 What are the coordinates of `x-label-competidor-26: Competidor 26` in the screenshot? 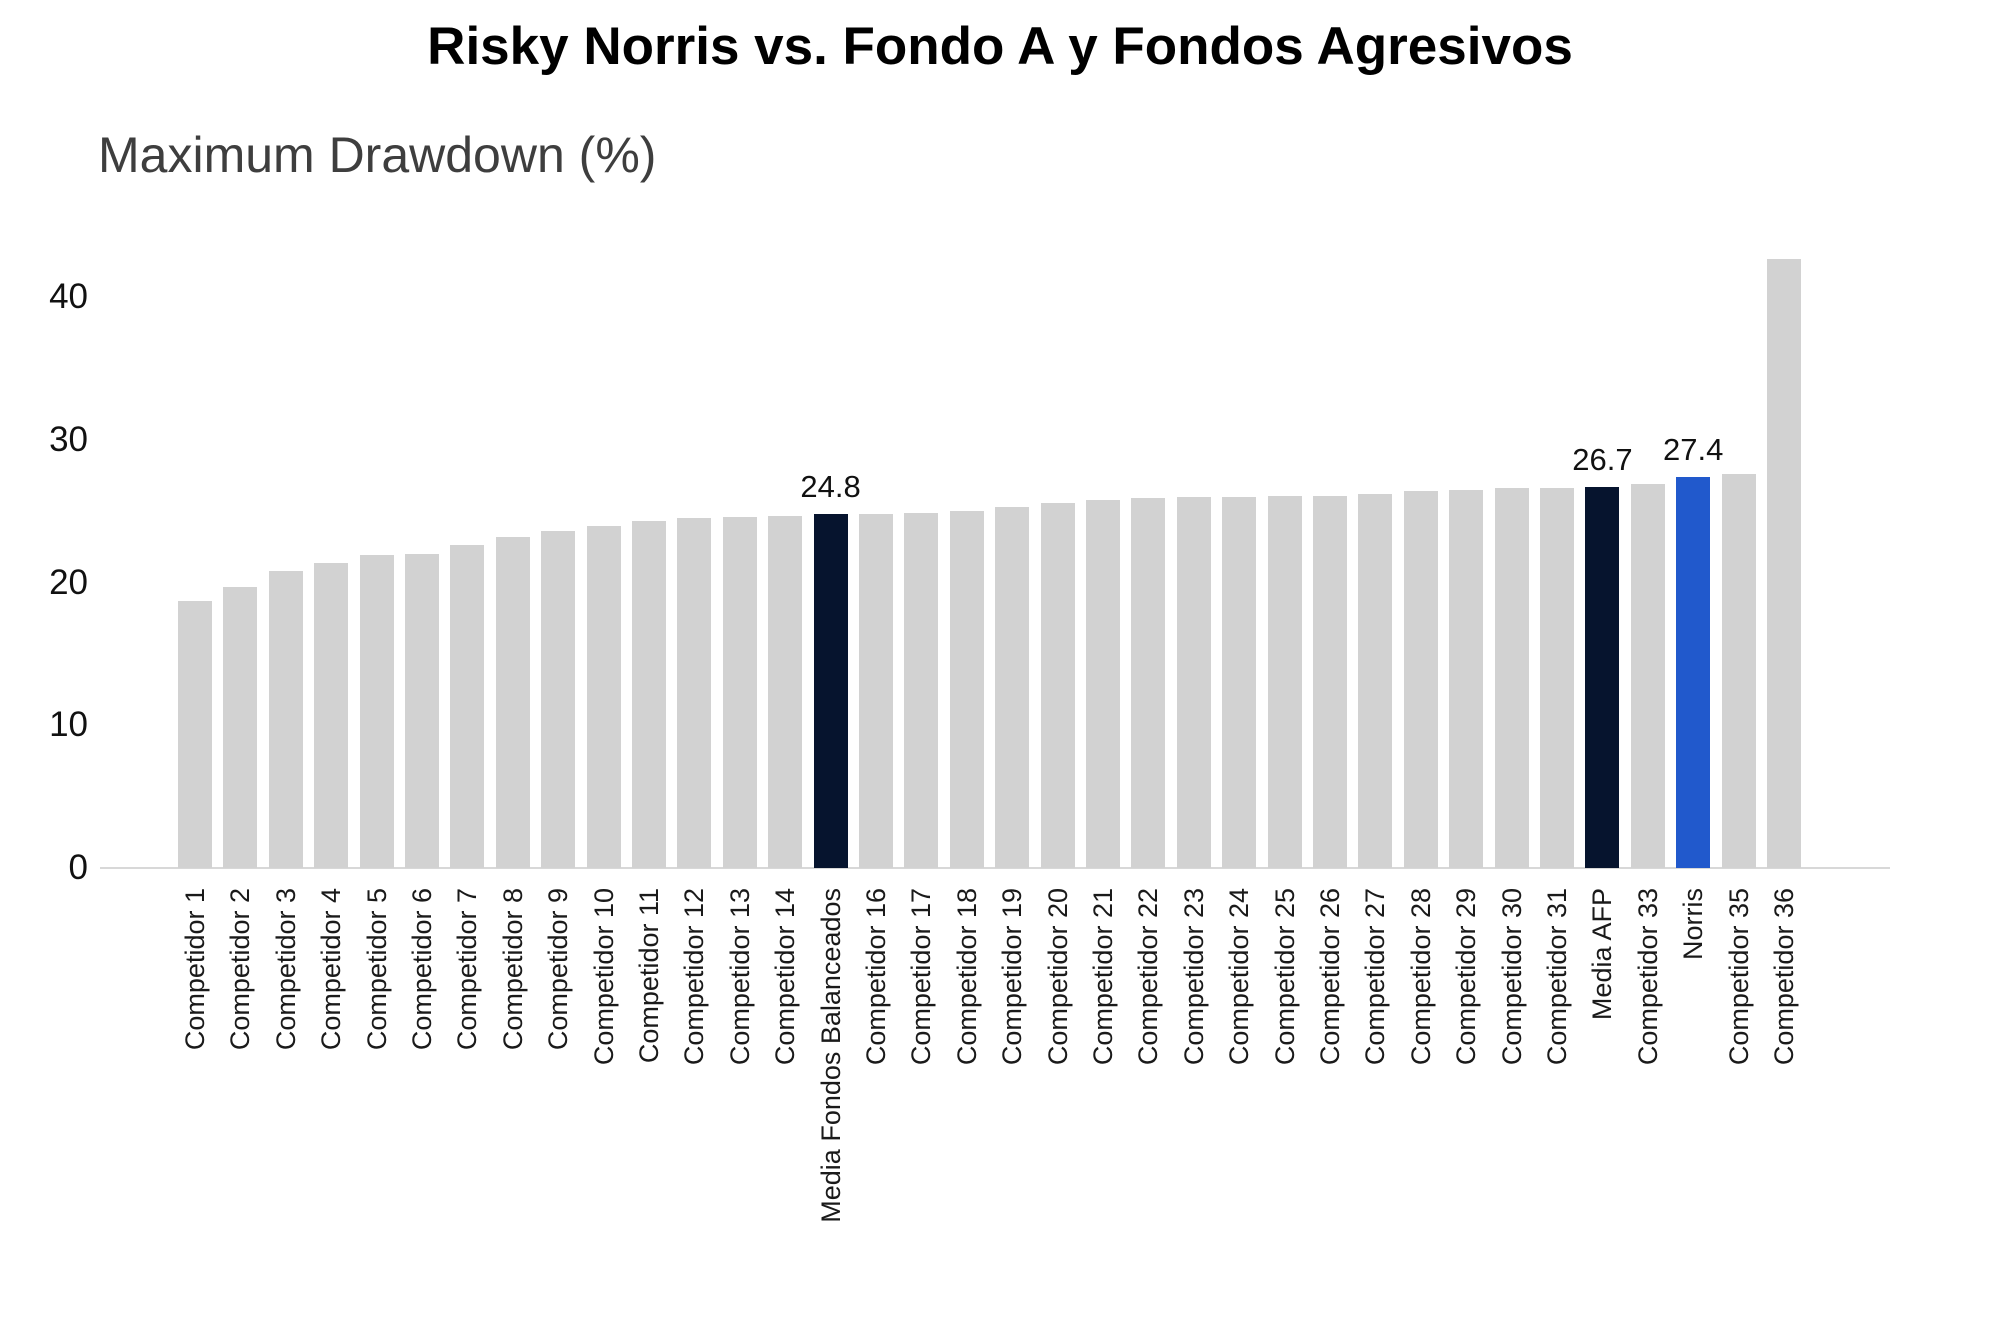 It's located at (1330, 977).